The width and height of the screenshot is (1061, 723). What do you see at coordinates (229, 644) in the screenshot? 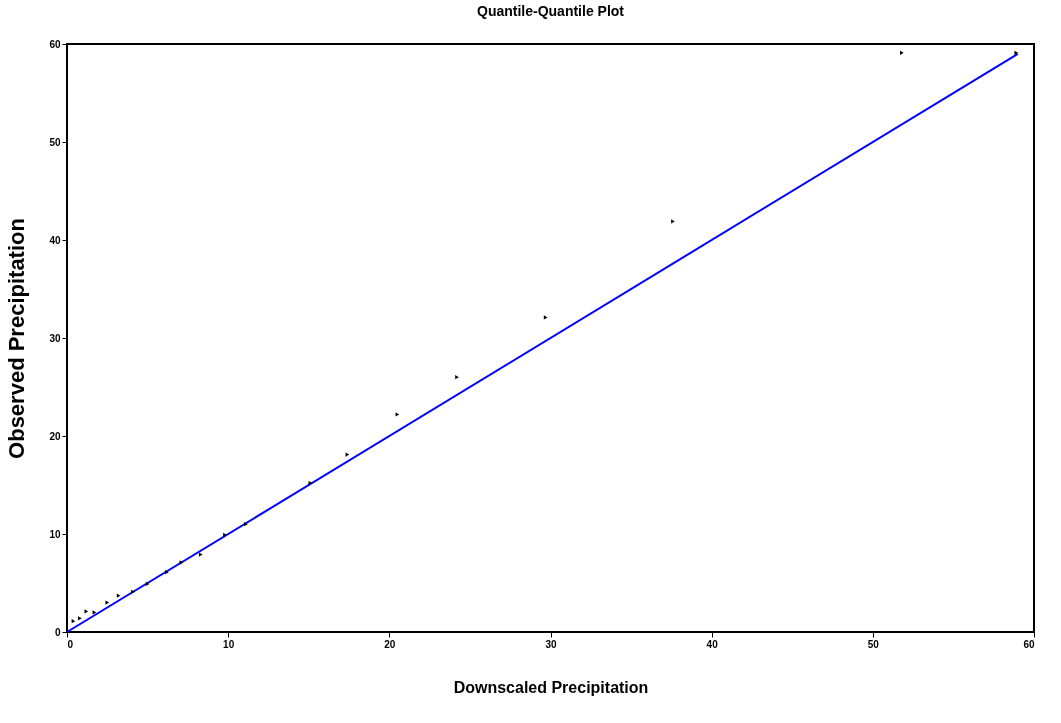
I see `x-tick-label: 10` at bounding box center [229, 644].